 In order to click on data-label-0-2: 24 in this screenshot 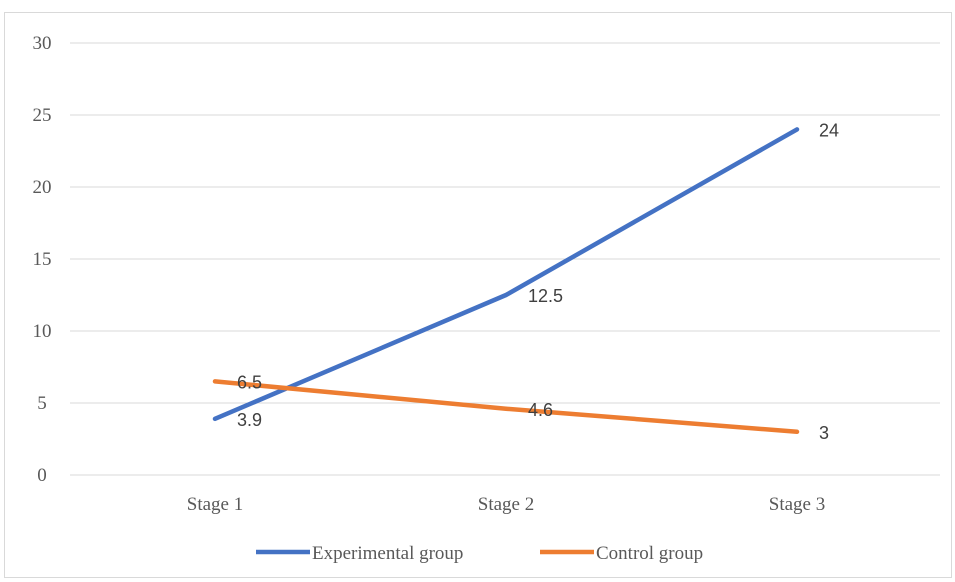, I will do `click(829, 130)`.